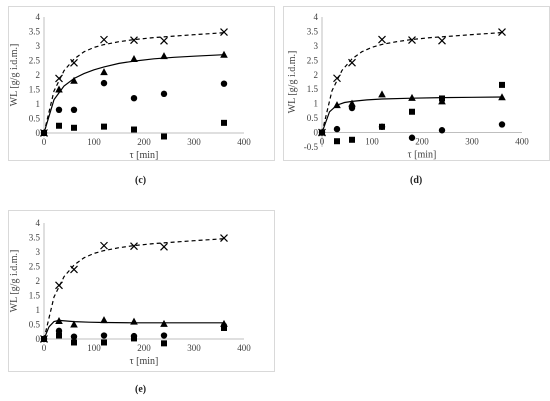  I want to click on panel-label-d: (d), so click(416, 180).